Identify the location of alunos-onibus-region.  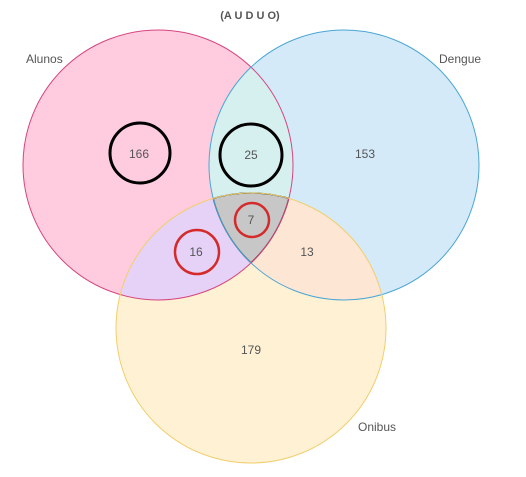
(204, 246).